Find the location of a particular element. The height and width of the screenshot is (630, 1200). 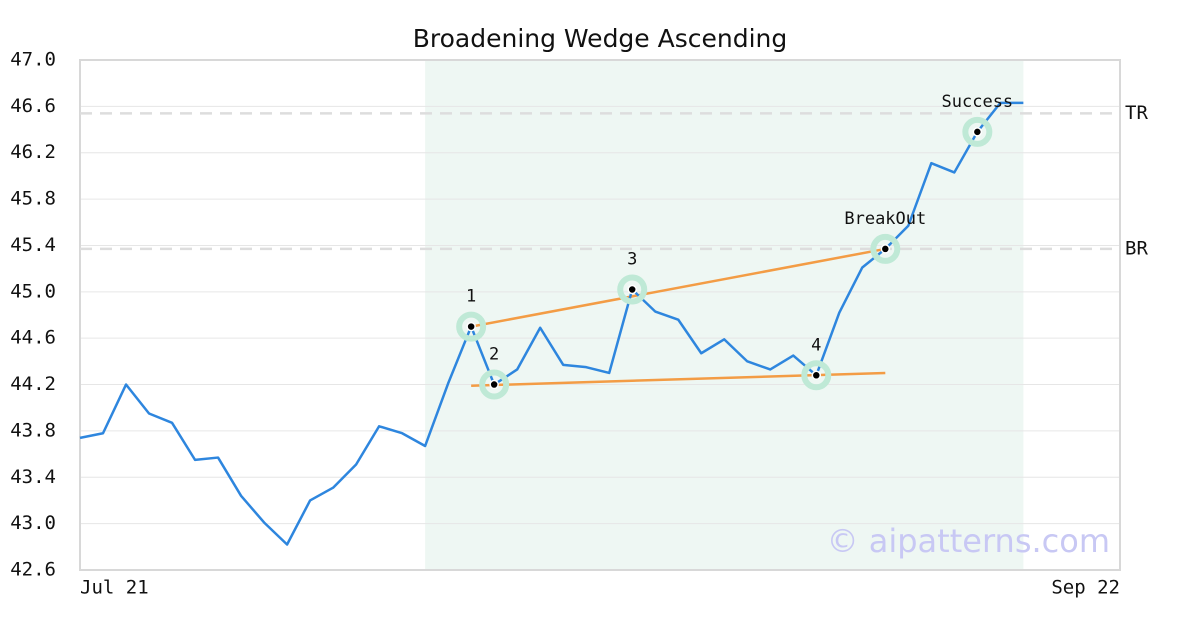

y-tick-label: 43.0 is located at coordinates (33, 523).